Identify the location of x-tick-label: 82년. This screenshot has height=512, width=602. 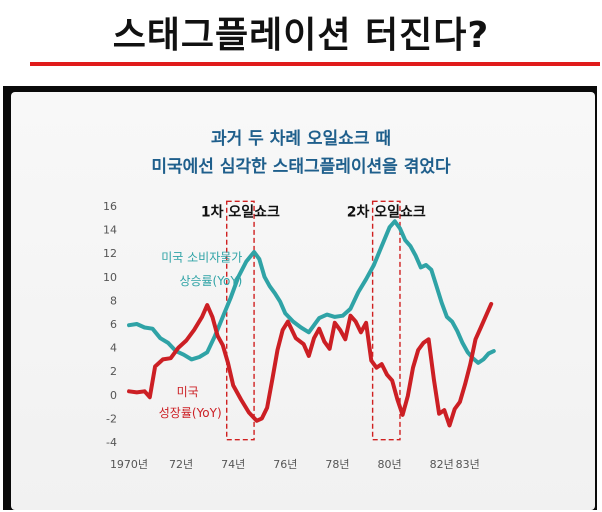
(442, 464).